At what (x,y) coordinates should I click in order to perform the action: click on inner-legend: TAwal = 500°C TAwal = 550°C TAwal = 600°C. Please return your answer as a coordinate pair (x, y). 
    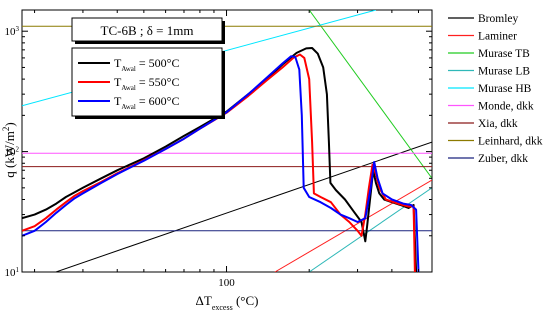
    Looking at the image, I should click on (148, 83).